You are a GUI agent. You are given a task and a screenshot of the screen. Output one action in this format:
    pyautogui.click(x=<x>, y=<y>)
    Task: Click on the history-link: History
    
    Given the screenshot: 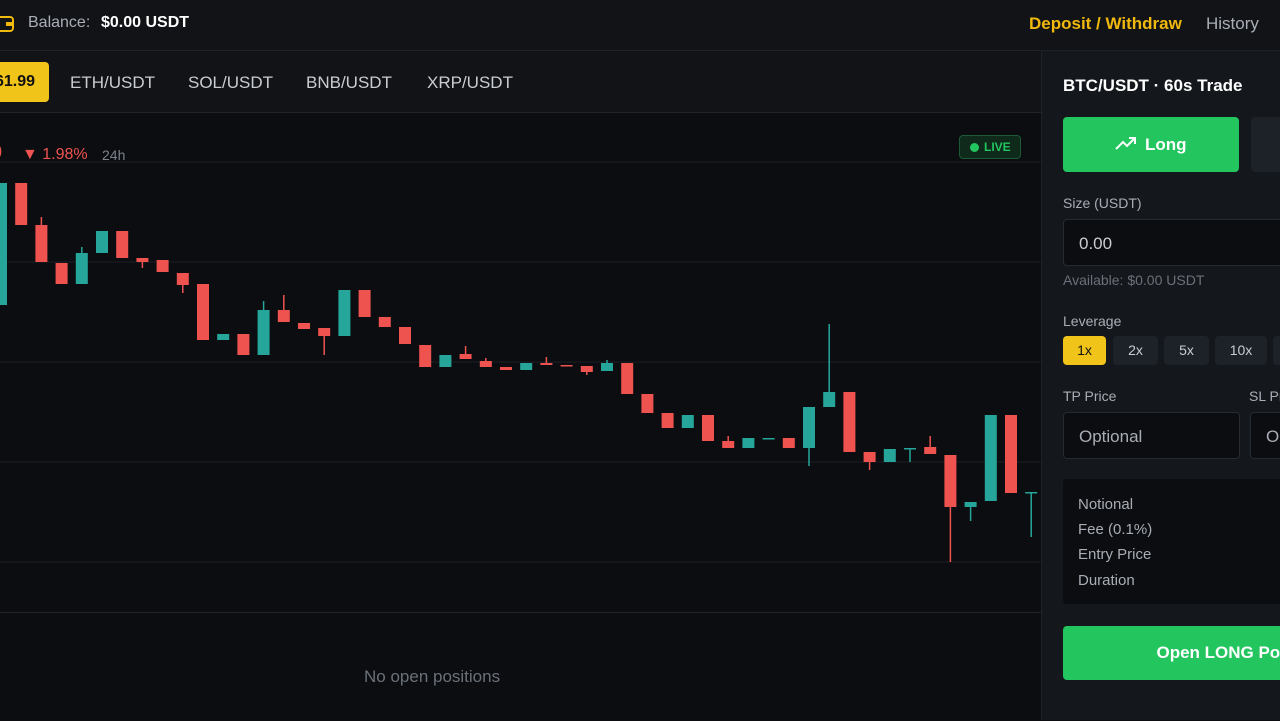 What is the action you would take?
    pyautogui.click(x=1232, y=23)
    